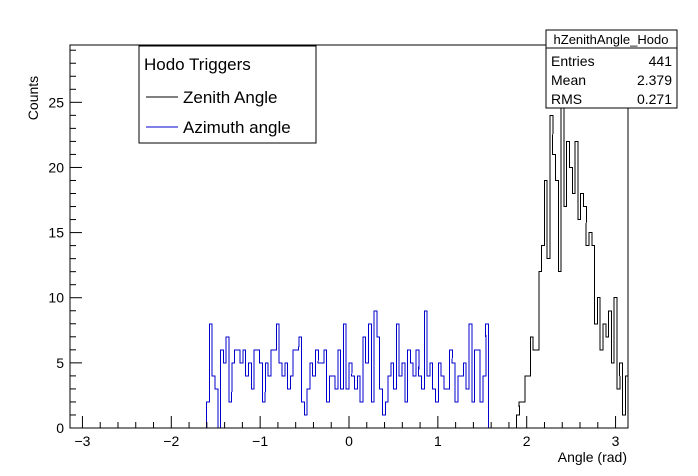 Image resolution: width=698 pixels, height=476 pixels. Describe the element at coordinates (60, 428) in the screenshot. I see `y-tick-label-0: 0` at that location.